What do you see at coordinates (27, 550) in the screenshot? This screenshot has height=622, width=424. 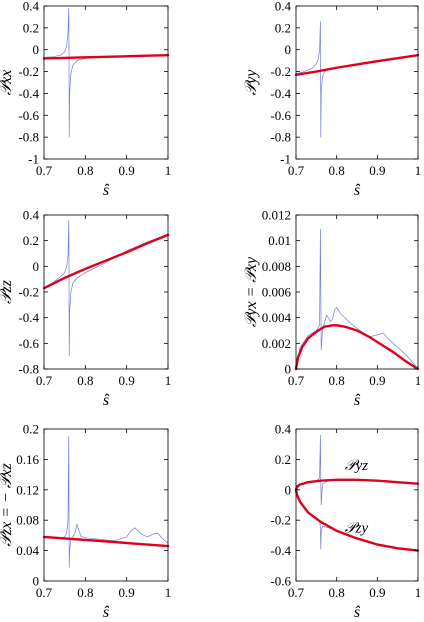 I see `y-tick-label: 0.04` at bounding box center [27, 550].